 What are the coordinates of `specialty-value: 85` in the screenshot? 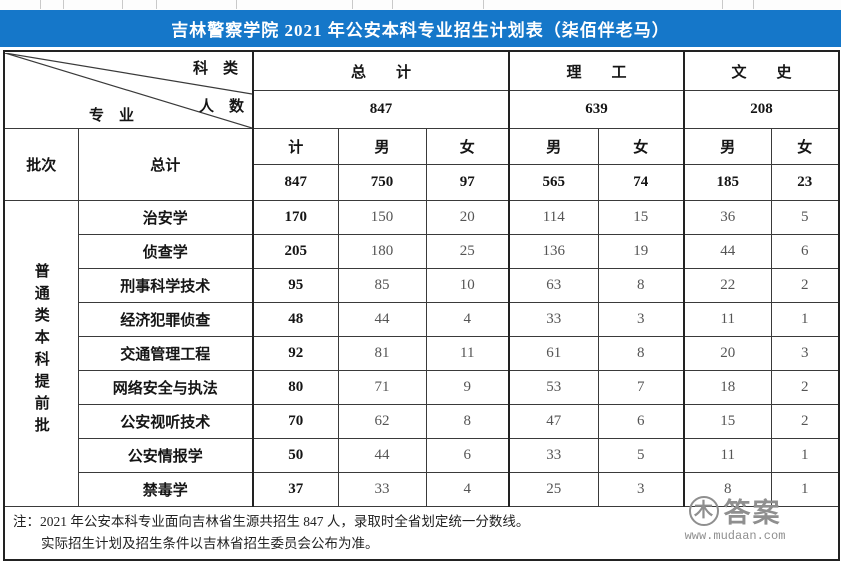 It's located at (382, 285).